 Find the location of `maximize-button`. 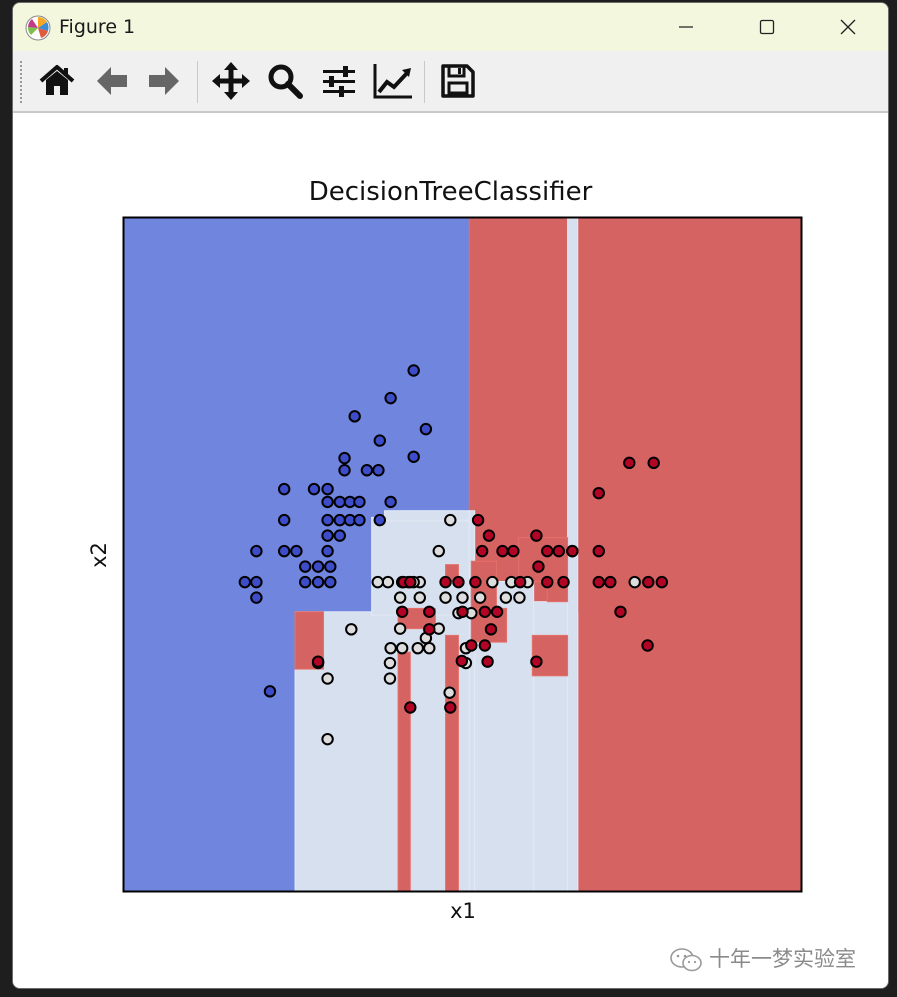

maximize-button is located at coordinates (767, 27).